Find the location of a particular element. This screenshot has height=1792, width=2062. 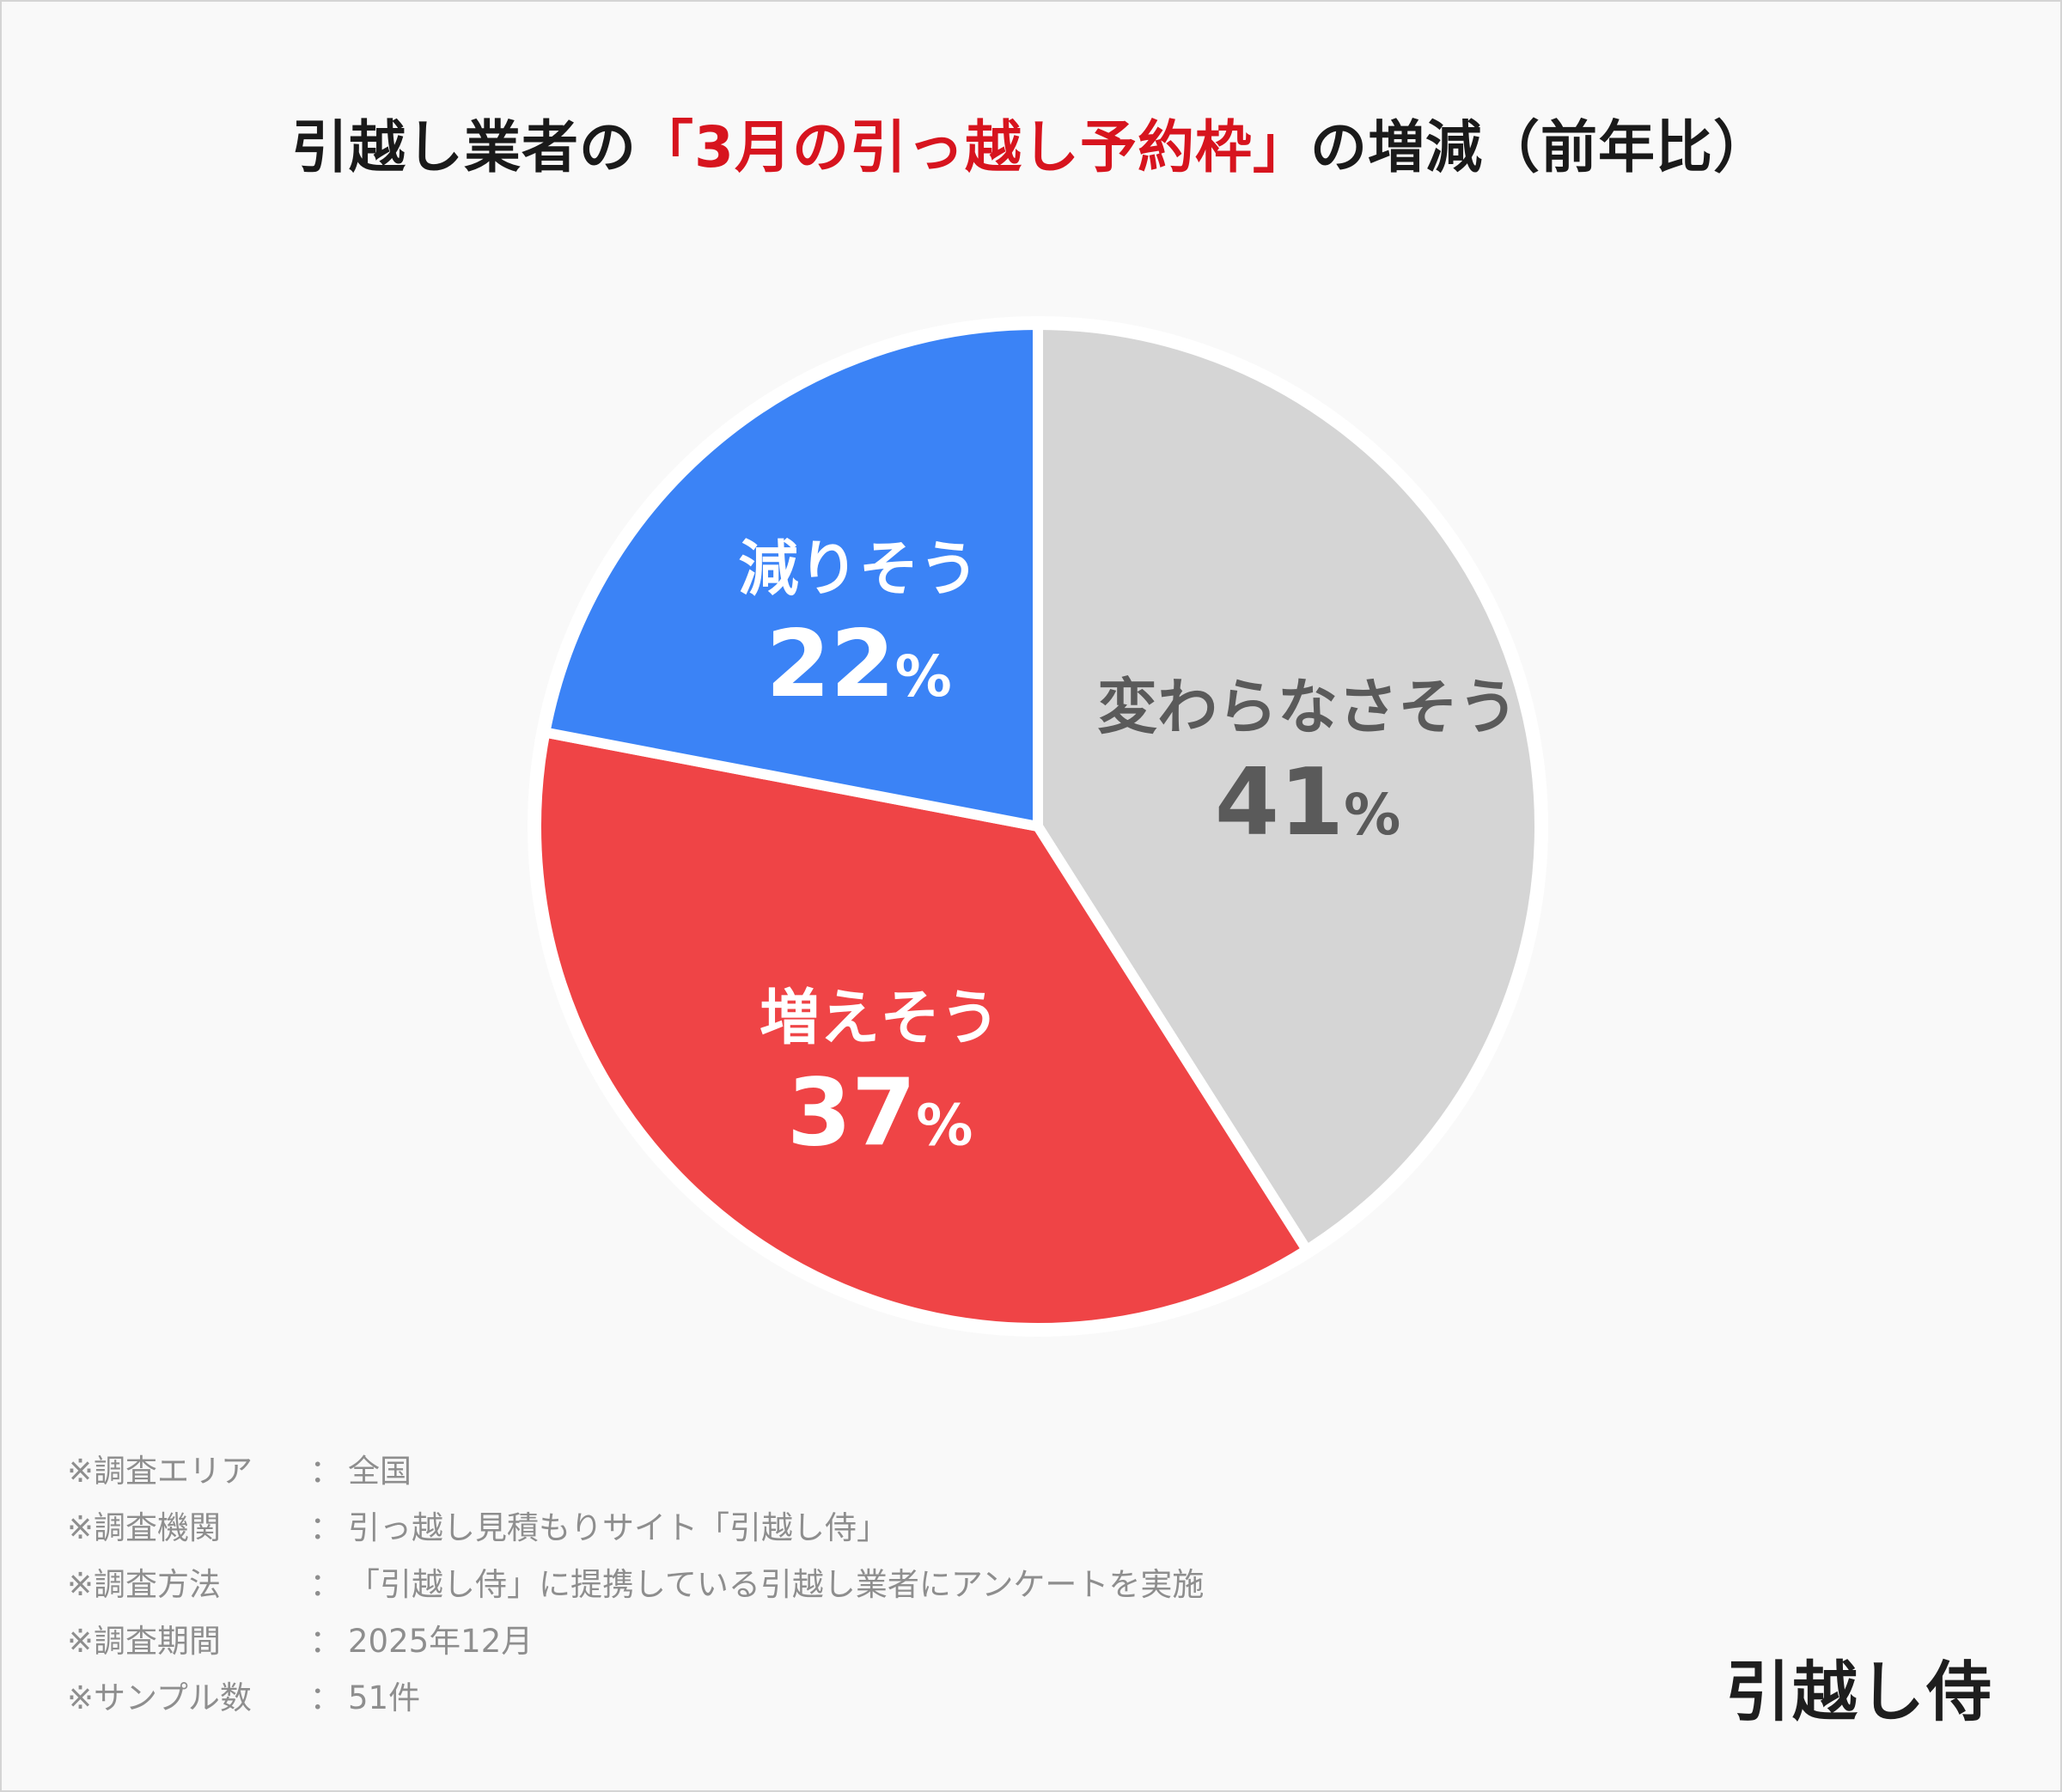

note-key: ※調査機関 is located at coordinates (144, 1527).